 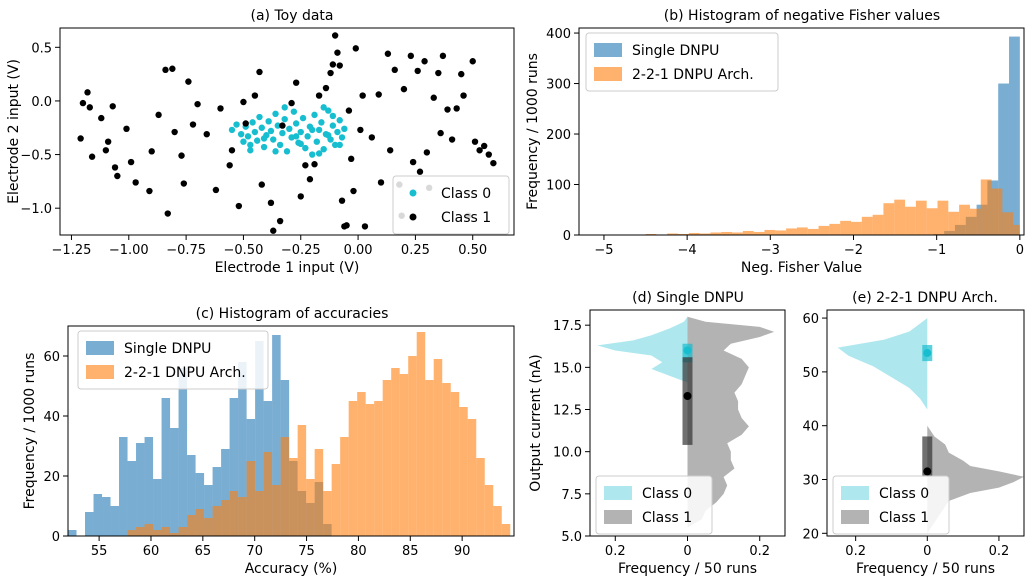 I want to click on class-1-box, so click(x=687, y=401).